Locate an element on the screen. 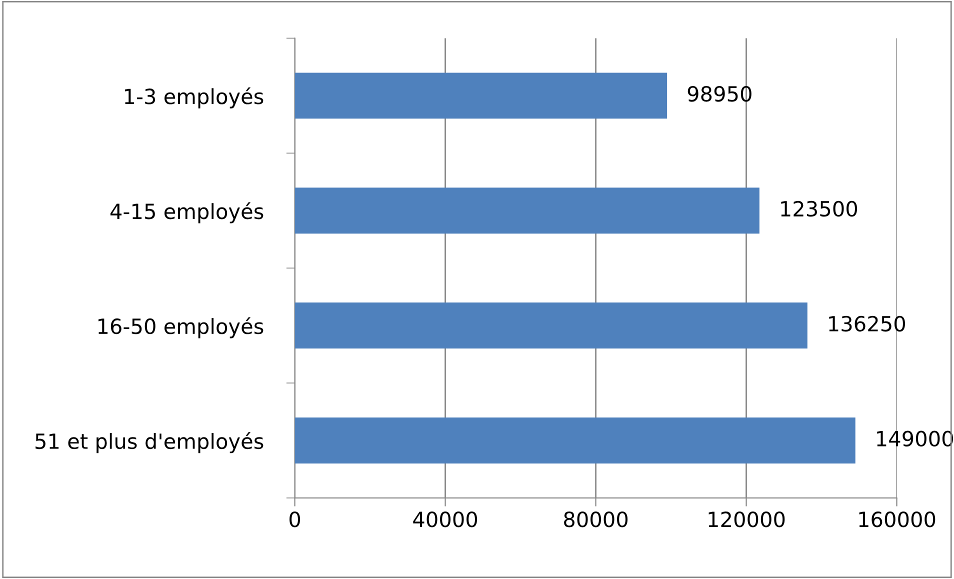  data-label: 98950 is located at coordinates (720, 94).